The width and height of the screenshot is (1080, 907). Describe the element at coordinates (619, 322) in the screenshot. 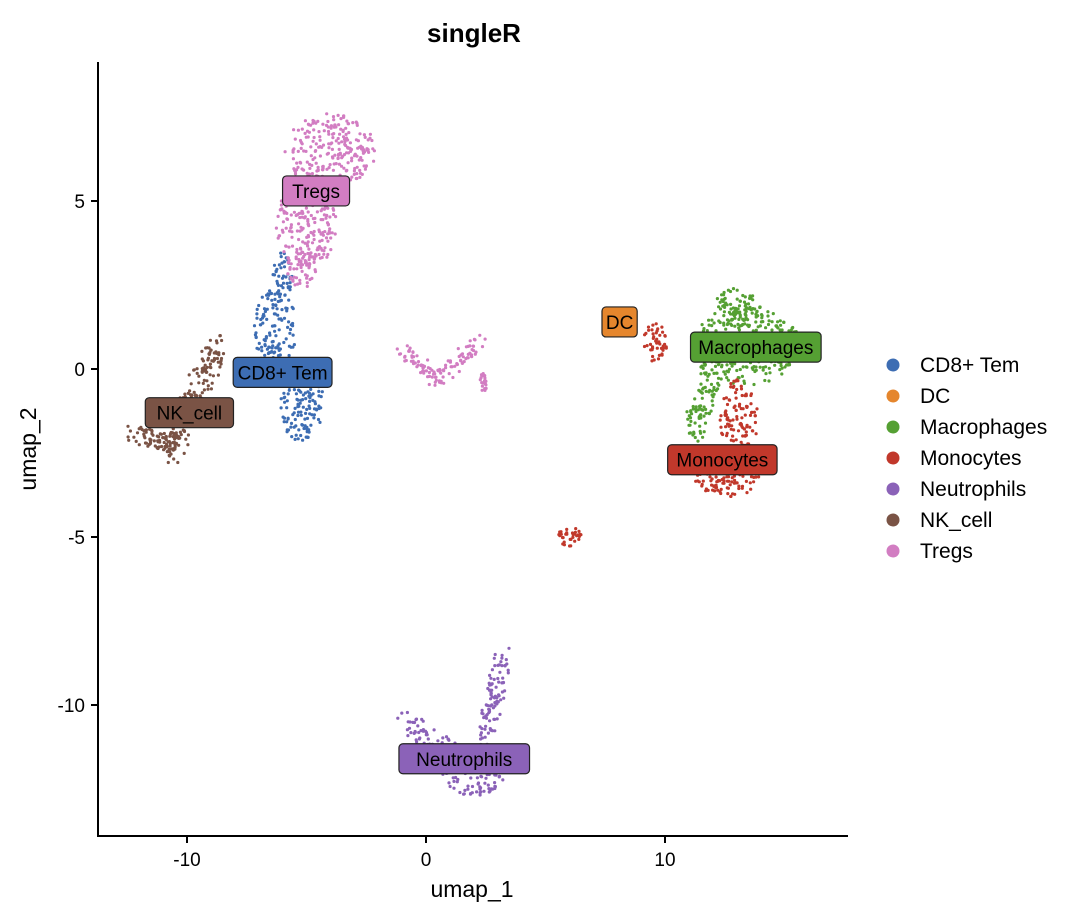

I see `cluster-label: DC` at that location.